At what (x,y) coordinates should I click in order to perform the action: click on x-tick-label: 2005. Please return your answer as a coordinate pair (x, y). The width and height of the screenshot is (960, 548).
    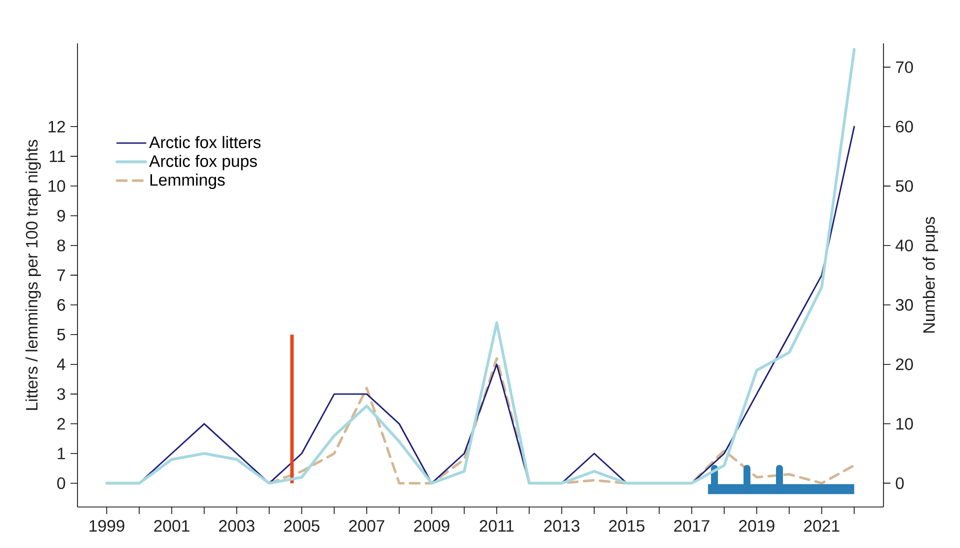
    Looking at the image, I should click on (302, 526).